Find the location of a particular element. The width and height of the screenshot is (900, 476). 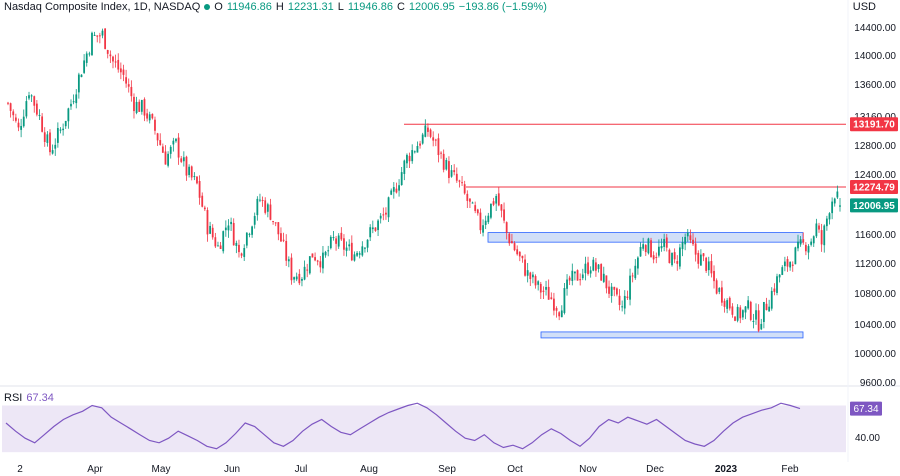

zone-support is located at coordinates (672, 335).